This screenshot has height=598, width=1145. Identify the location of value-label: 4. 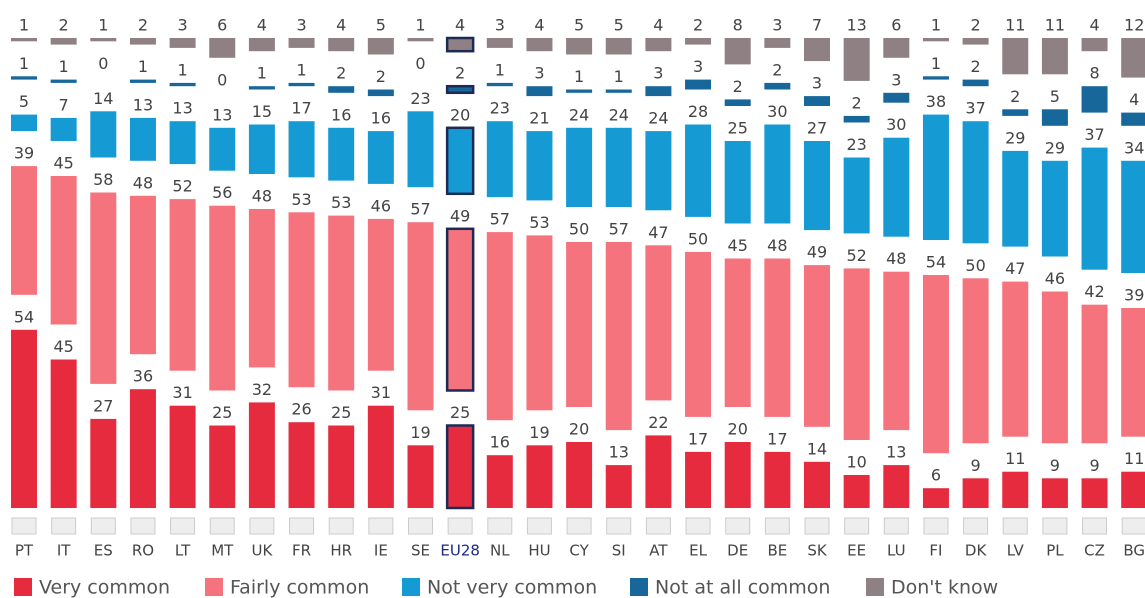
(1094, 25).